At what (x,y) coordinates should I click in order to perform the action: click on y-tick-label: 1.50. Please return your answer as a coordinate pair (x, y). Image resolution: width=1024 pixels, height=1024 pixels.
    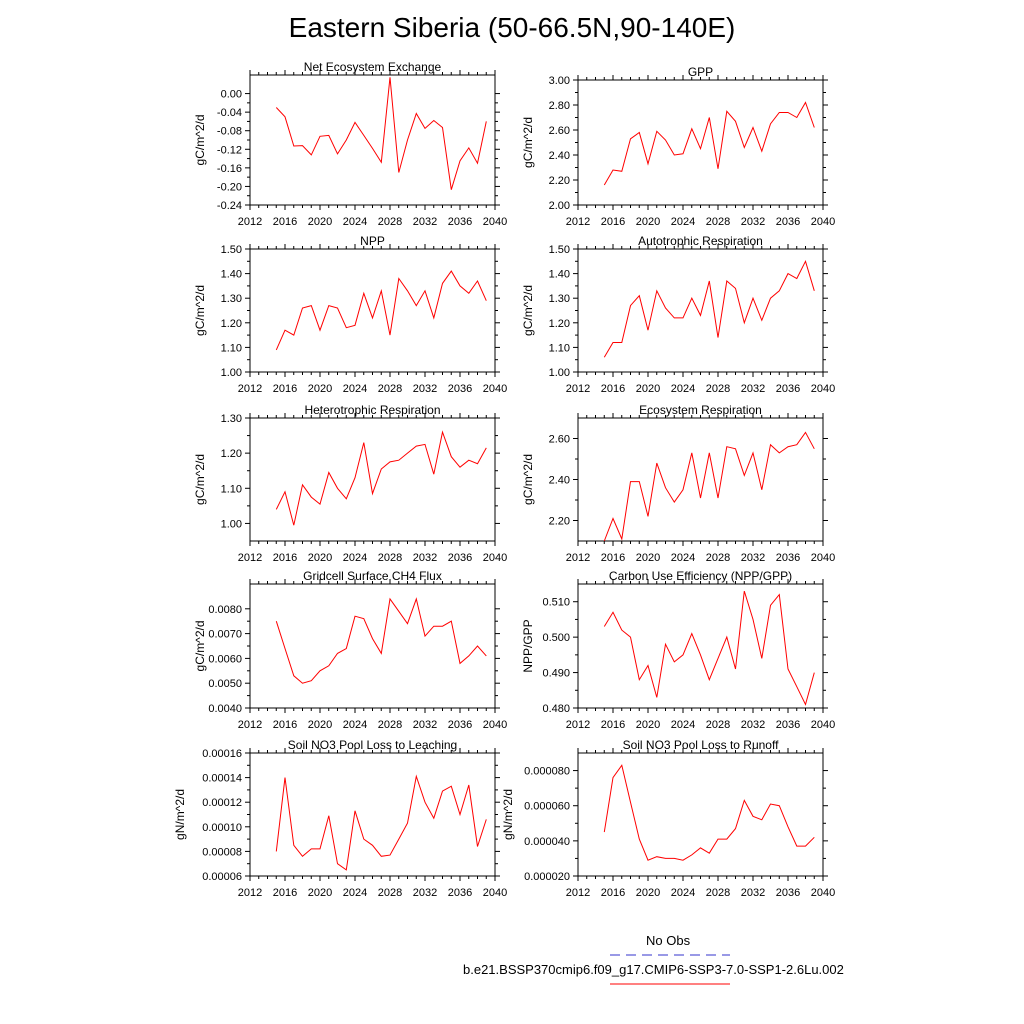
    Looking at the image, I should click on (559, 250).